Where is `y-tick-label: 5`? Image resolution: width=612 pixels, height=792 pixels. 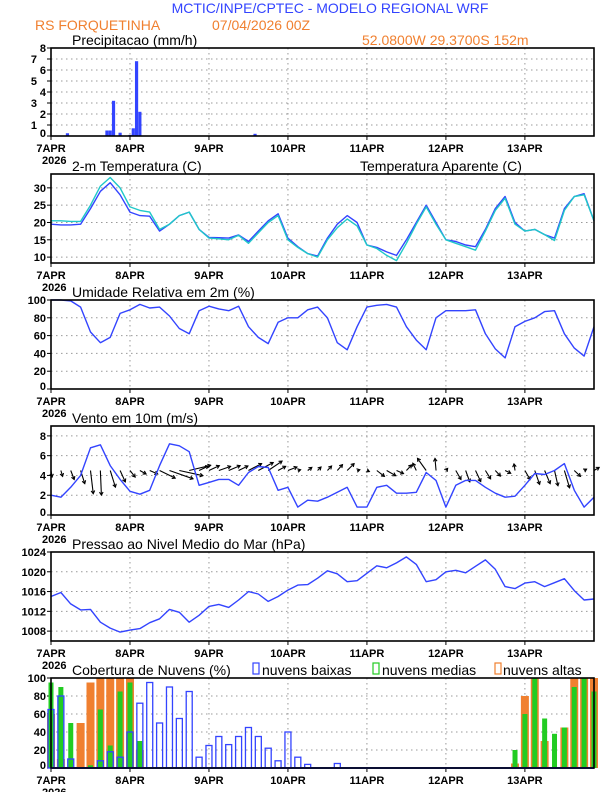 y-tick-label: 5 is located at coordinates (34, 82).